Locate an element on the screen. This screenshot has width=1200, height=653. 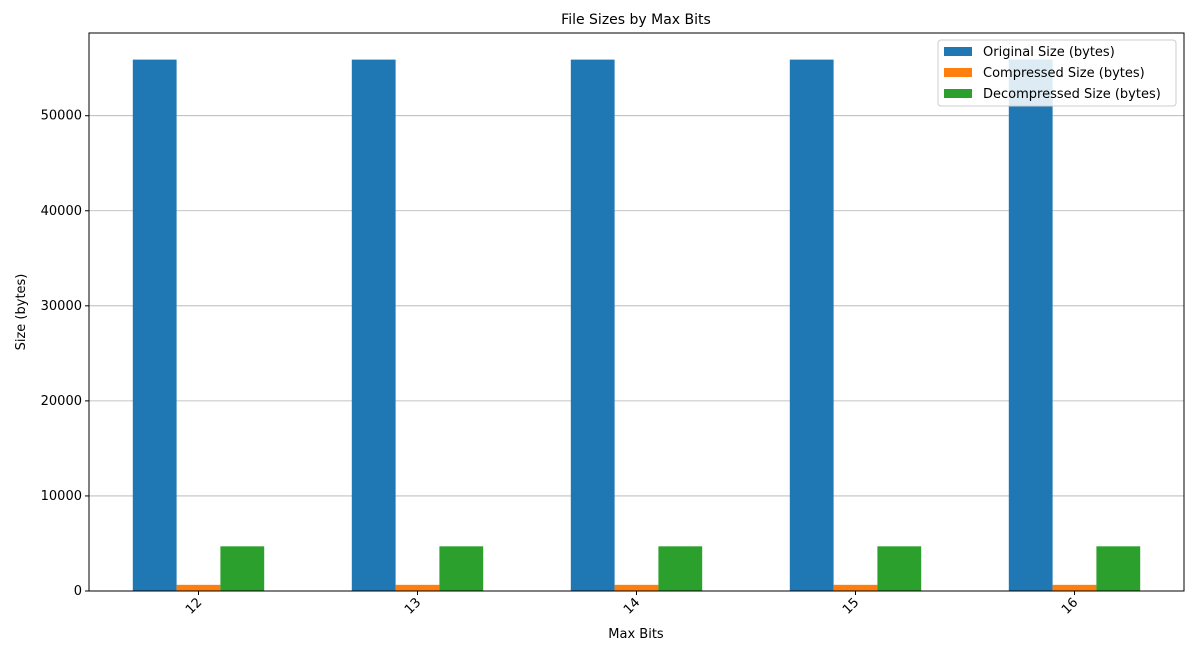
y-tick-label: 0 is located at coordinates (78, 591).